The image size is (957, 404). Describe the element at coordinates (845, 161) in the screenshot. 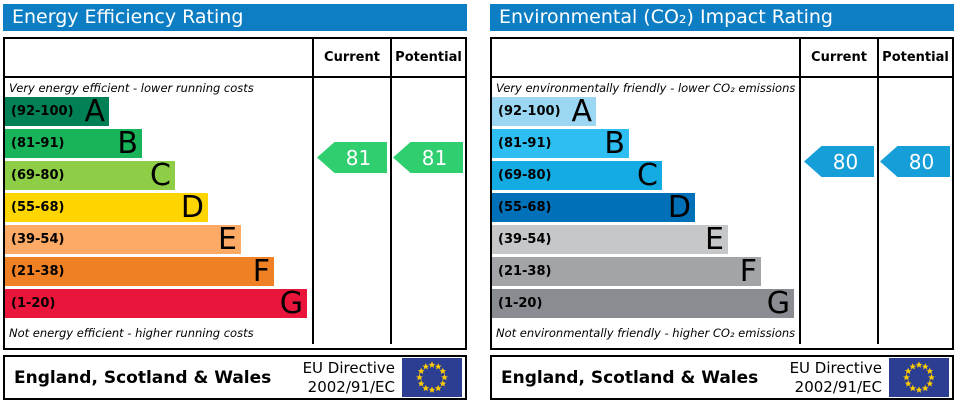

I see `current-rating-value: 80` at that location.